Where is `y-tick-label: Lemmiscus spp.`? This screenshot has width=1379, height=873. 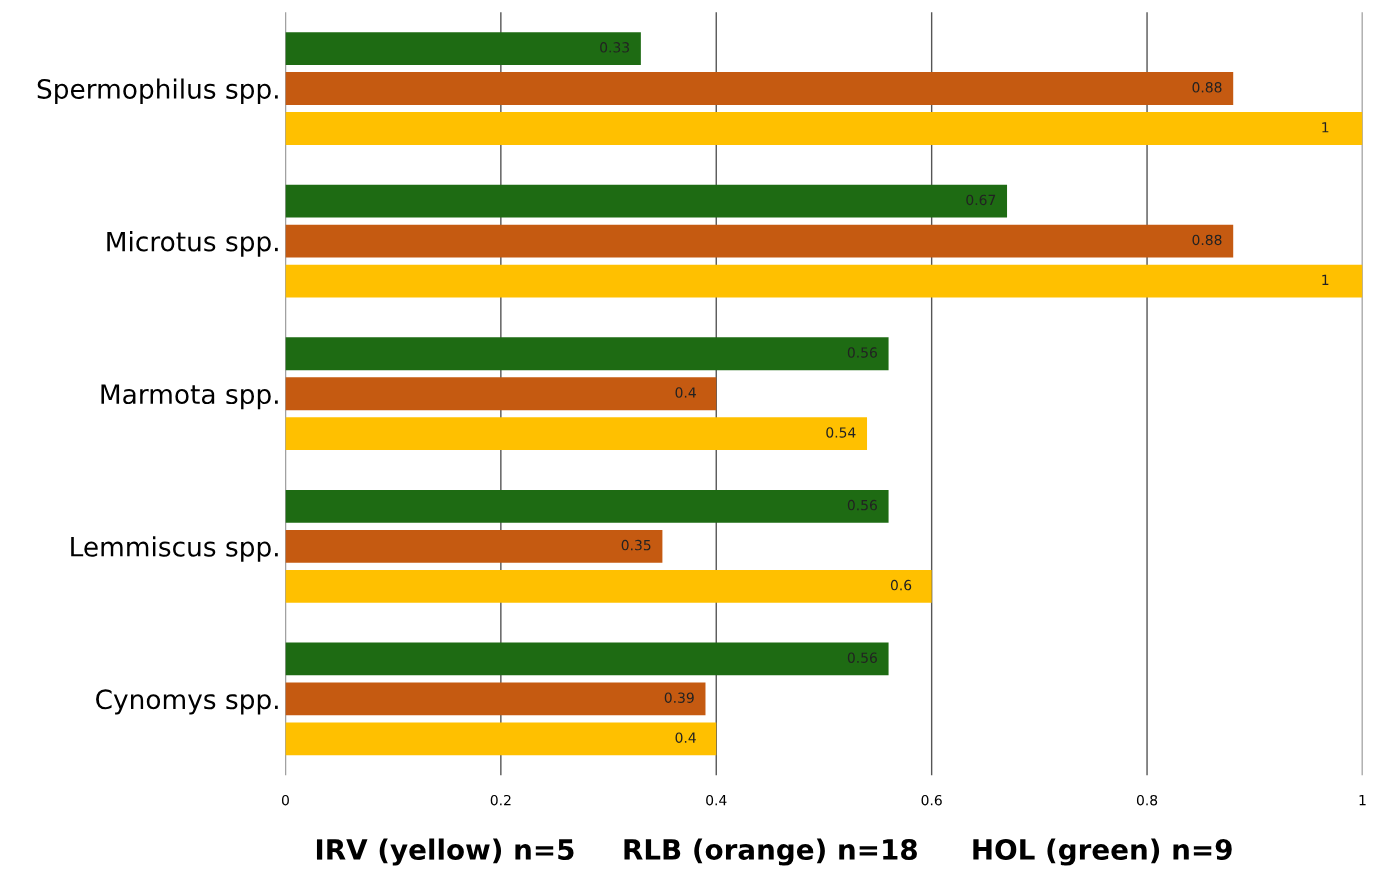
y-tick-label: Lemmiscus spp. is located at coordinates (174, 549).